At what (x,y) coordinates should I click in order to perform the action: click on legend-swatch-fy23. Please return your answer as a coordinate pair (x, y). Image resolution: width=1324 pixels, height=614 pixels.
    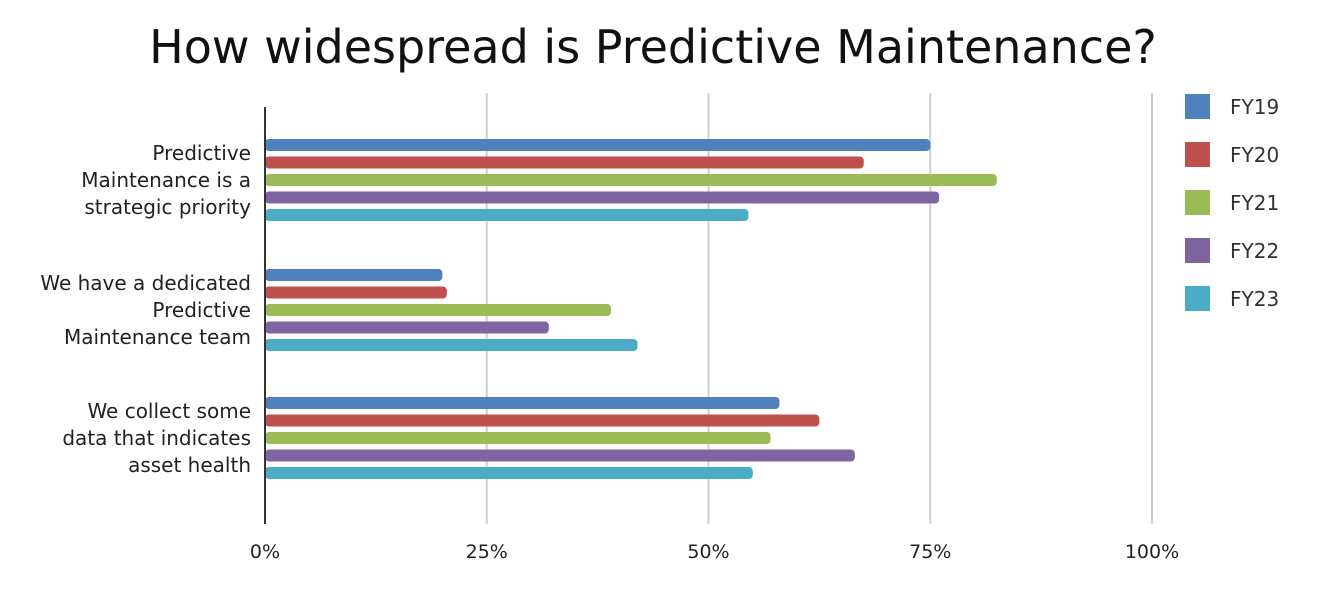
    Looking at the image, I should click on (1197, 298).